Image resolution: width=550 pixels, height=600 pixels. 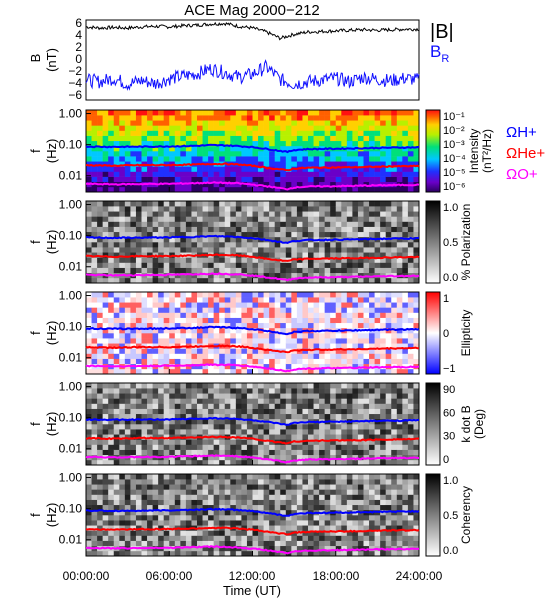 What do you see at coordinates (521, 132) in the screenshot?
I see `gyro-label-H: ΩH+` at bounding box center [521, 132].